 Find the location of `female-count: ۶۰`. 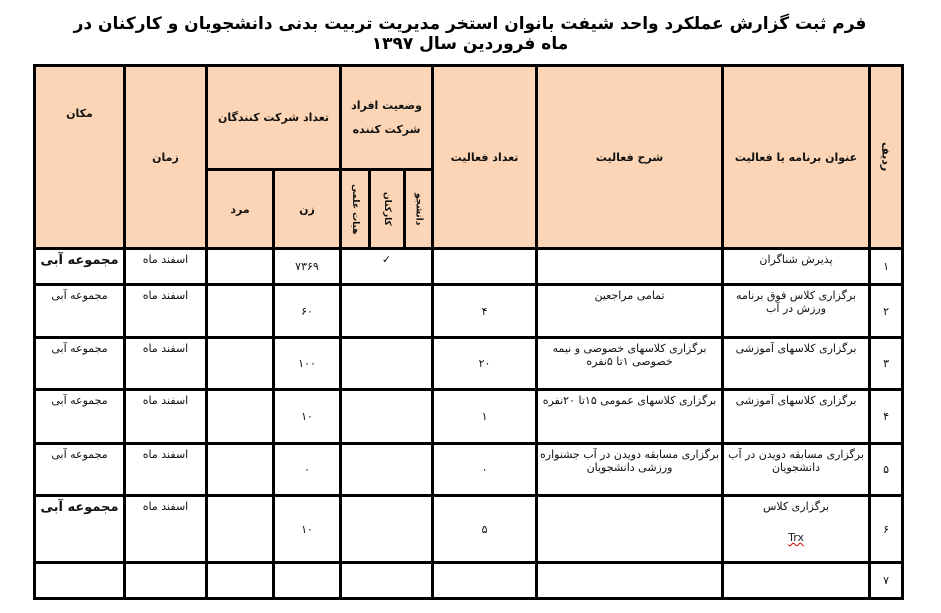

female-count: ۶۰ is located at coordinates (307, 311).